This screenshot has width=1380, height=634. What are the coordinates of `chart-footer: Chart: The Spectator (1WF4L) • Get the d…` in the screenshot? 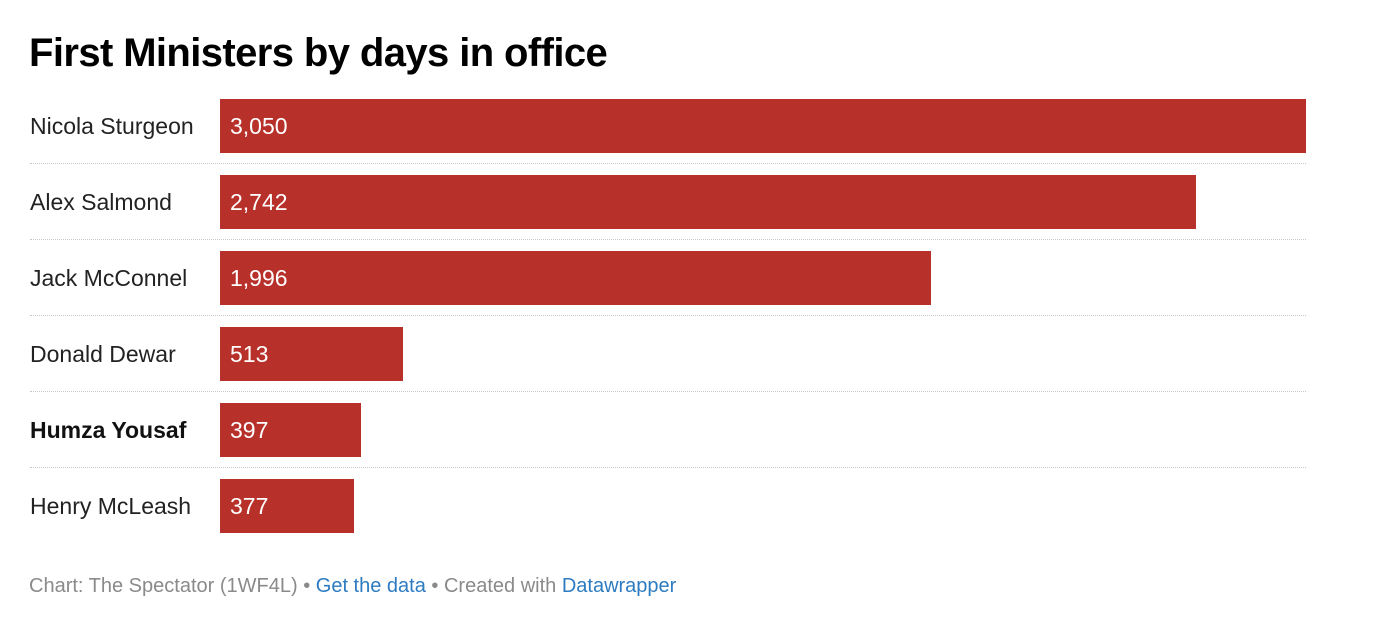 It's located at (352, 586).